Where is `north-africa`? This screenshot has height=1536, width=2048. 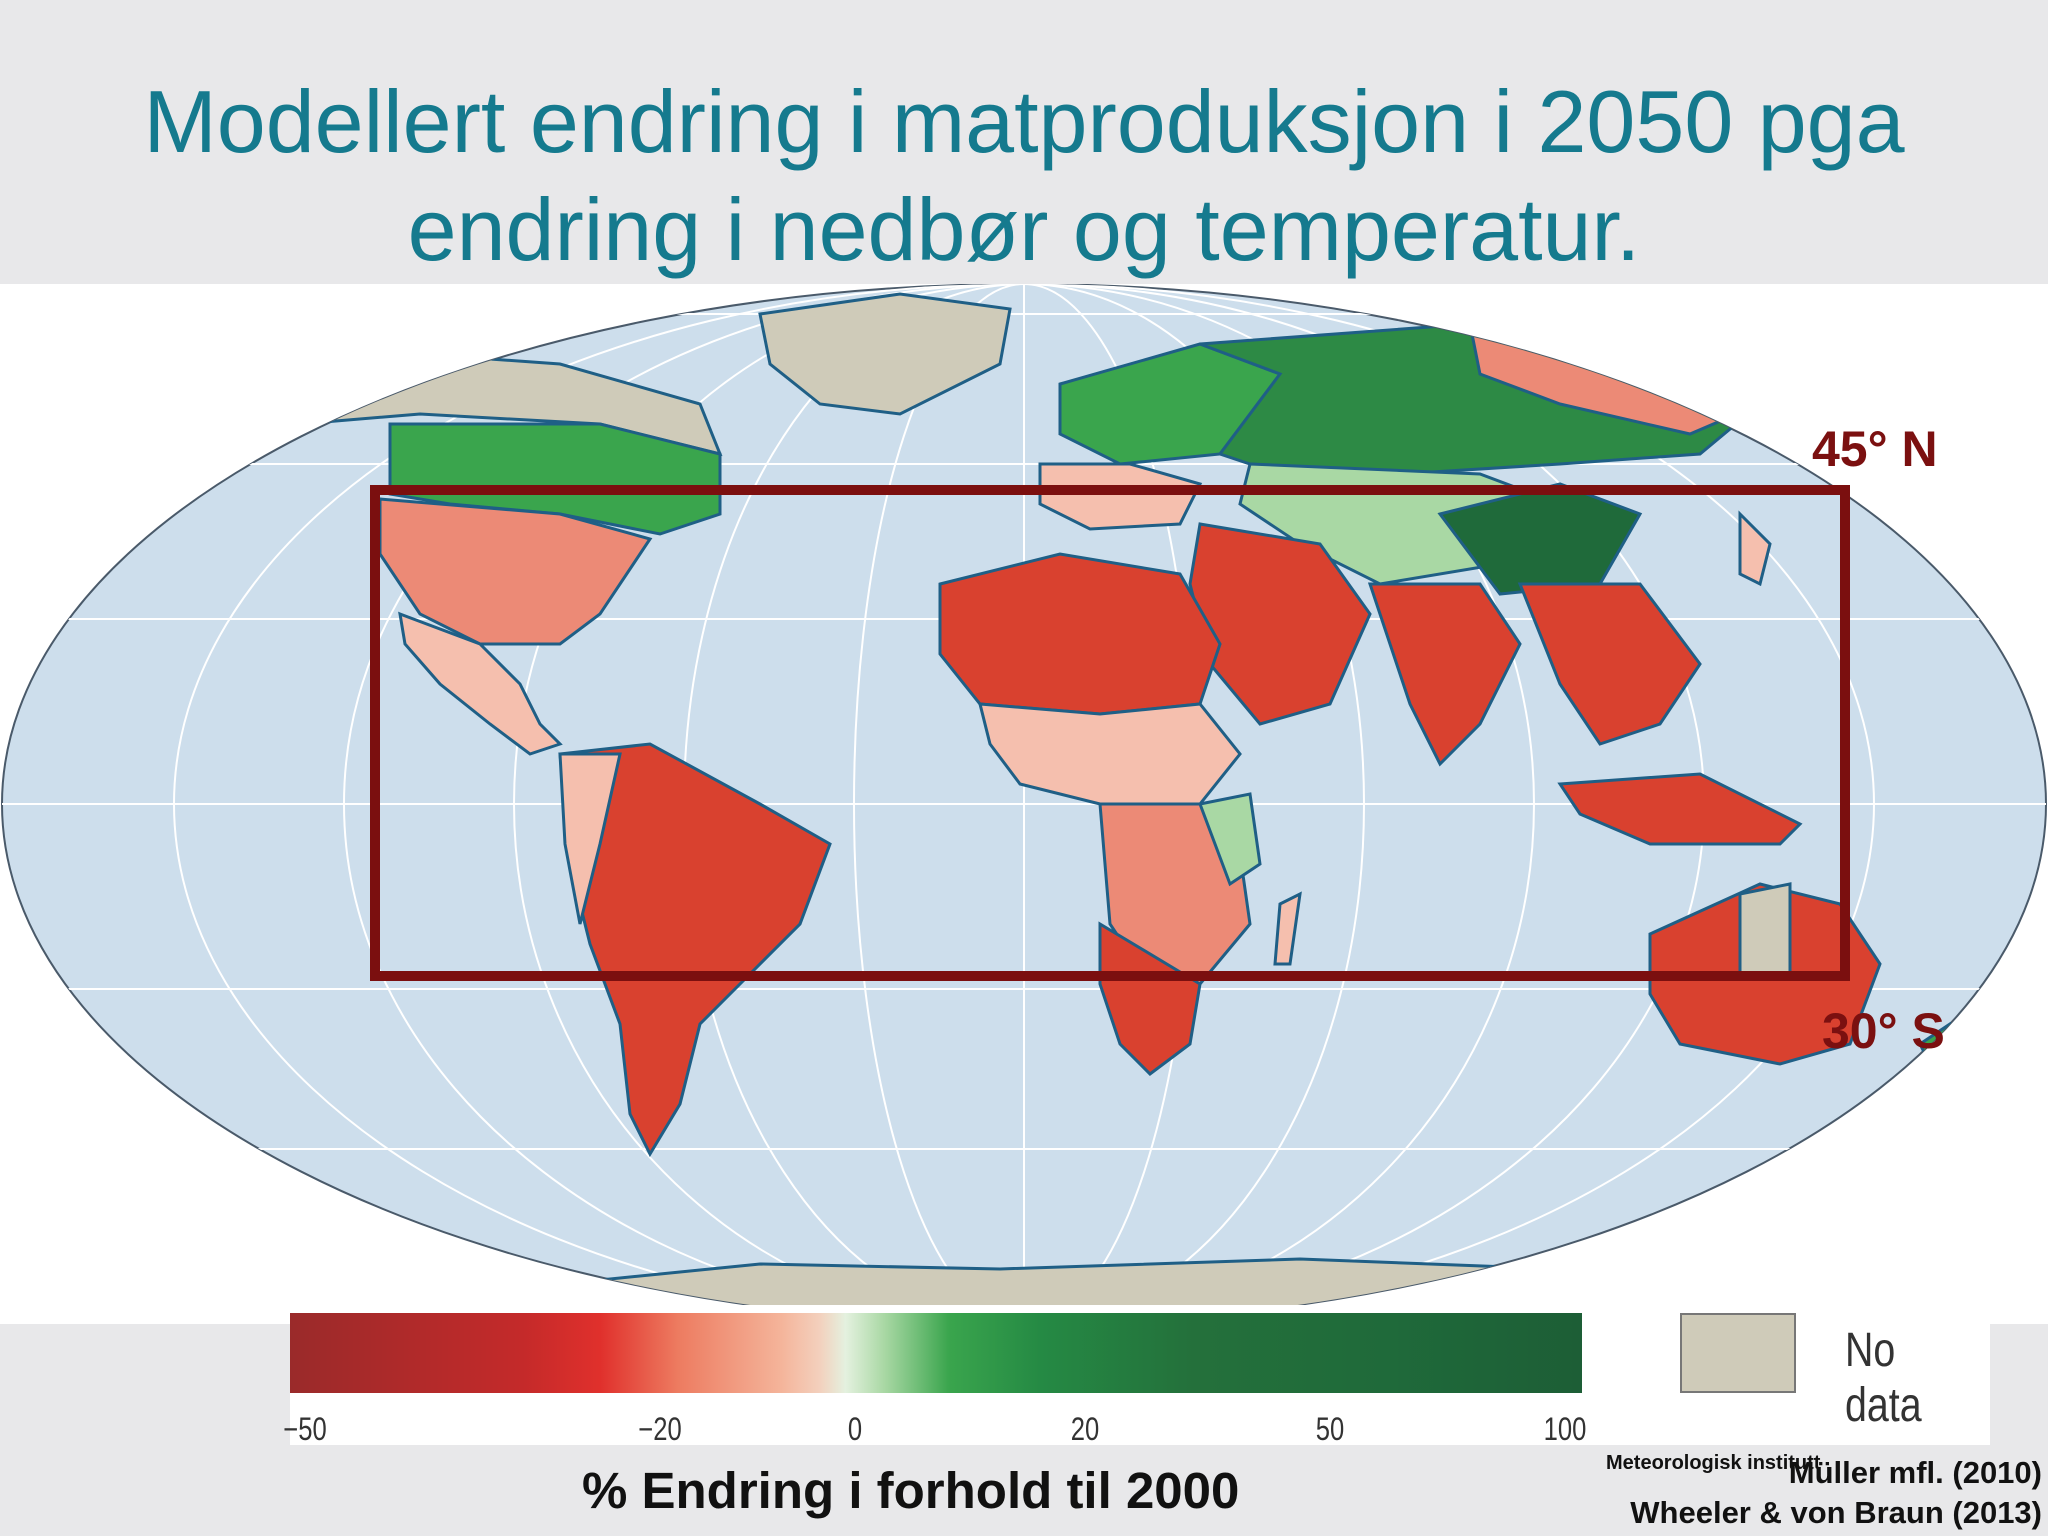
north-africa is located at coordinates (1080, 634).